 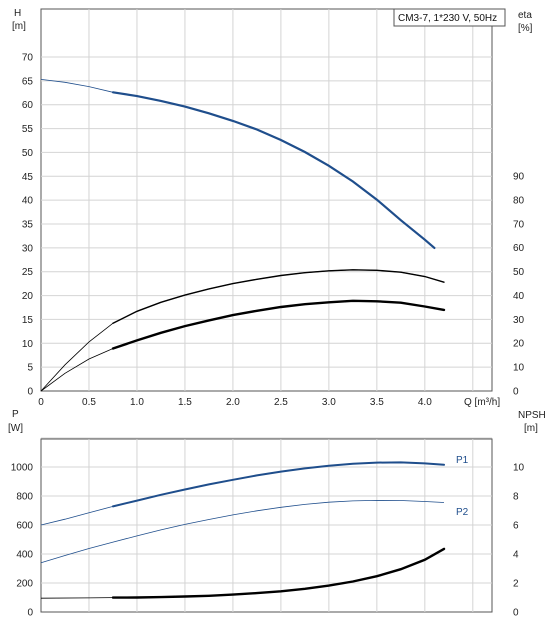 What do you see at coordinates (15, 414) in the screenshot?
I see `bottom-left-axis-title: P` at bounding box center [15, 414].